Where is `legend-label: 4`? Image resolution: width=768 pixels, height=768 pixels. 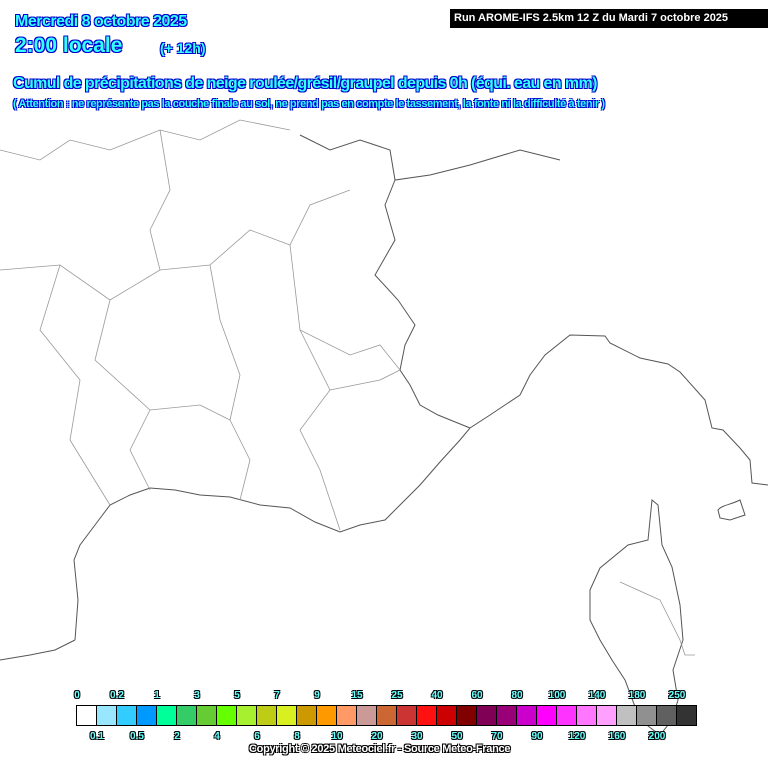 legend-label: 4 is located at coordinates (217, 736).